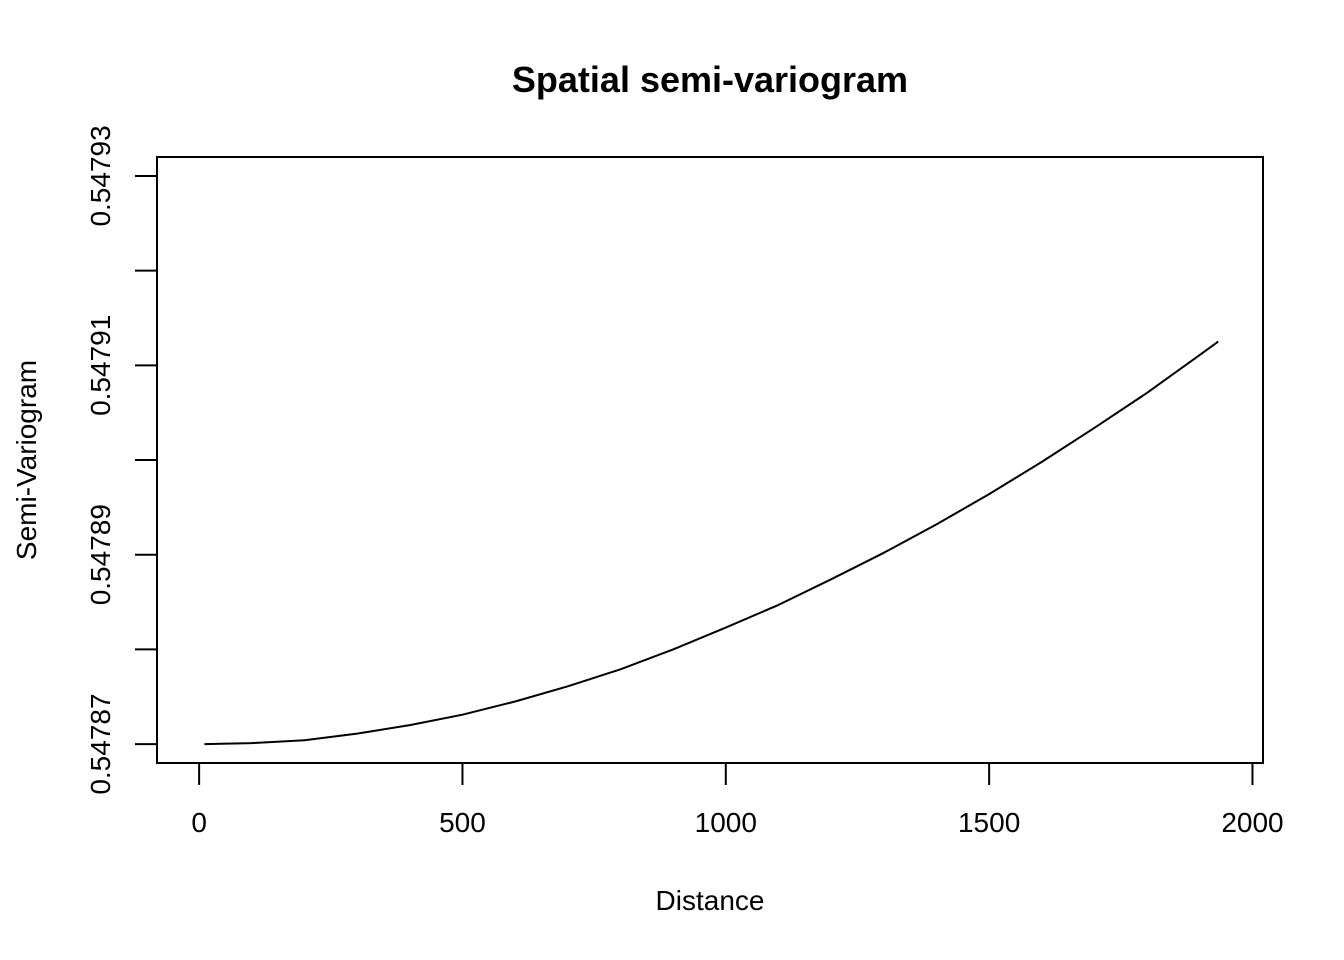 Image resolution: width=1344 pixels, height=960 pixels. Describe the element at coordinates (121, 460) in the screenshot. I see `y-axis: 0.54787 0.54789 0.54791 0.54793` at that location.